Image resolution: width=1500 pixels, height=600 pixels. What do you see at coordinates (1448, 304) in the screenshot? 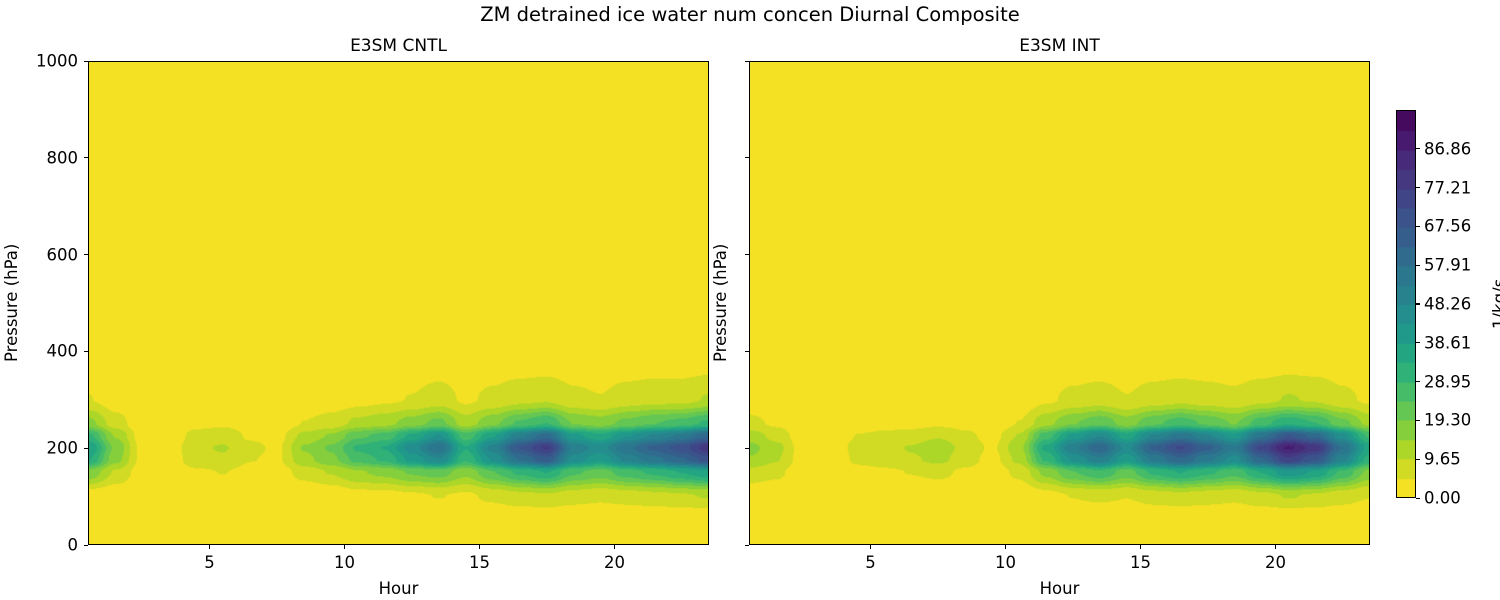
I see `colorbar-tick-label-5: 48.26` at bounding box center [1448, 304].